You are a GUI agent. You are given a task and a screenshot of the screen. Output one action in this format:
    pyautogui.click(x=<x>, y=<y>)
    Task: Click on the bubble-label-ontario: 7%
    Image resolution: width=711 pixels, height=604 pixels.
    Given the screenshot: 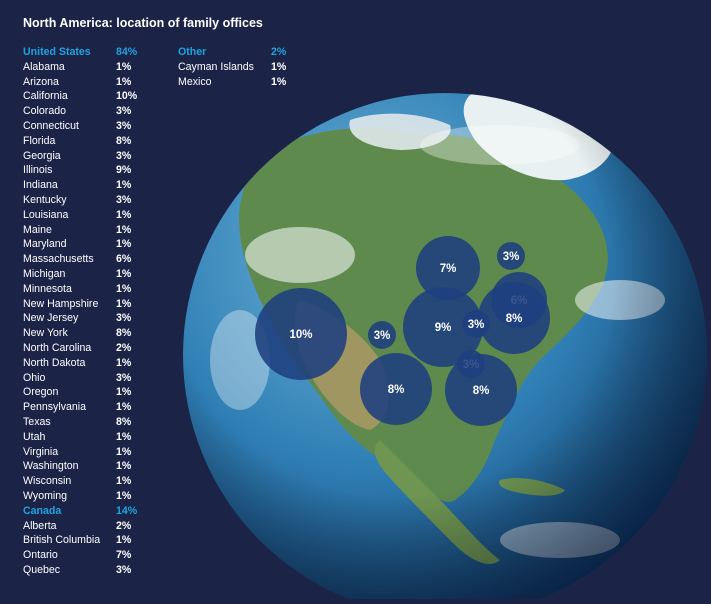 What is the action you would take?
    pyautogui.click(x=448, y=269)
    